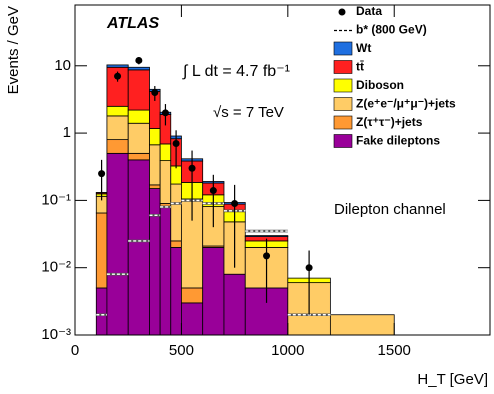 This screenshot has height=394, width=494. Describe the element at coordinates (236, 71) in the screenshot. I see `annotation: ∫ L dt = 4.7 fb⁻¹` at that location.